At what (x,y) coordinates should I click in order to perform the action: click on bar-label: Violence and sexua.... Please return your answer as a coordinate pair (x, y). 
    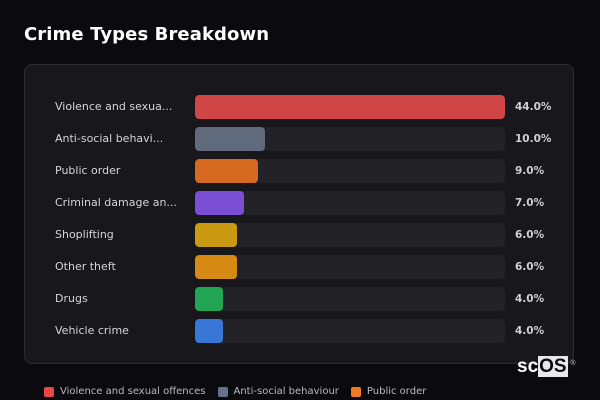
    Looking at the image, I should click on (114, 106).